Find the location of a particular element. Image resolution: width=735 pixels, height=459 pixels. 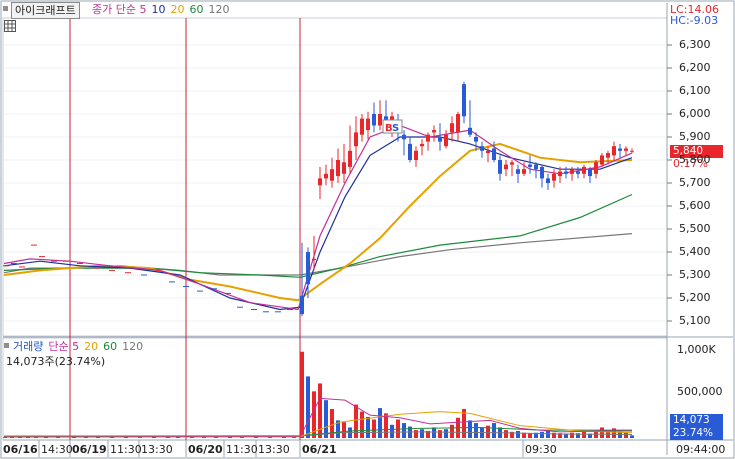

volume-axis-label-500000: 500,000 is located at coordinates (700, 391).